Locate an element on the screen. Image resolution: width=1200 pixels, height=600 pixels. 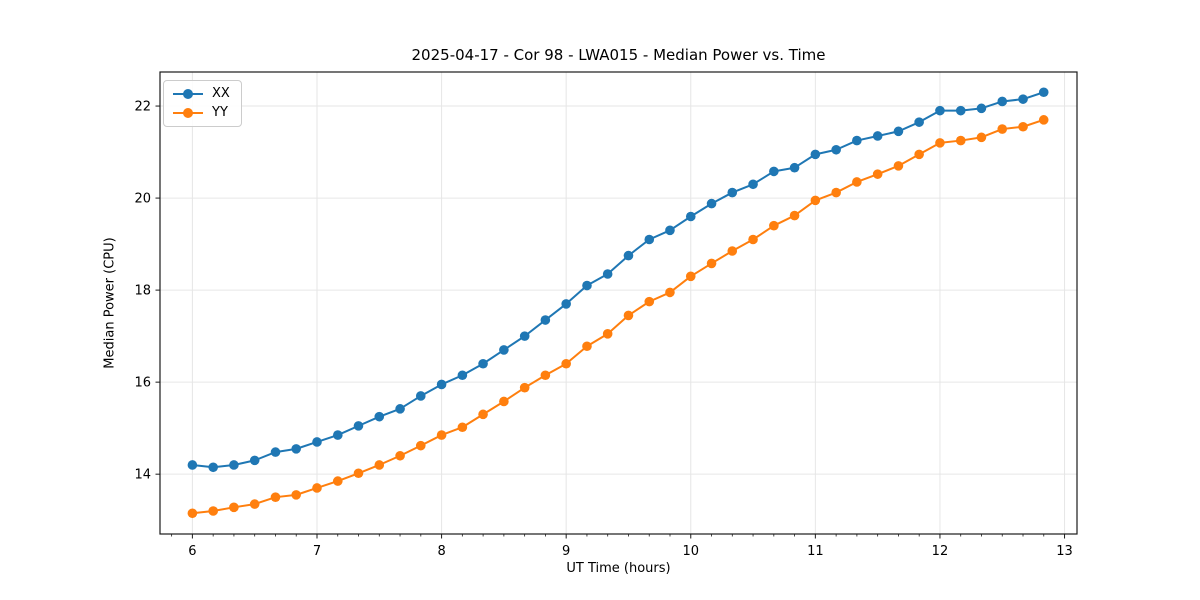
y-tick-label: 18 is located at coordinates (142, 291).